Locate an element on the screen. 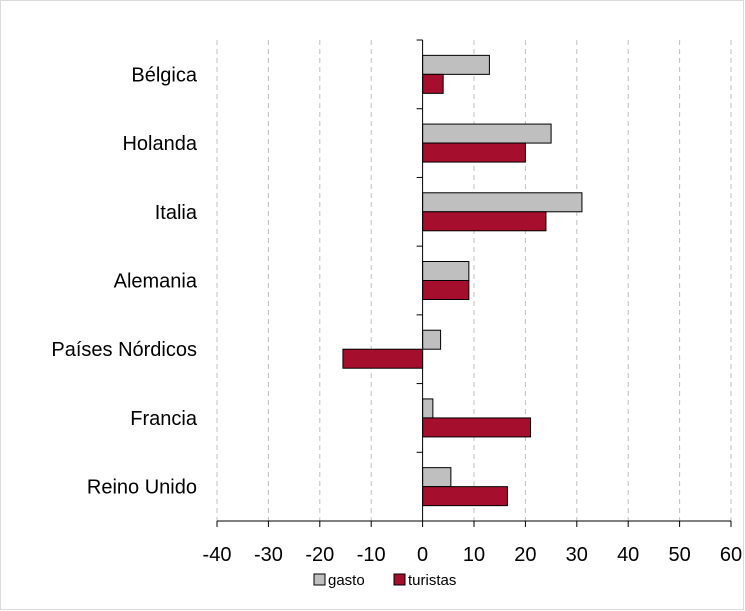  x-tick-label: 50 is located at coordinates (679, 555).